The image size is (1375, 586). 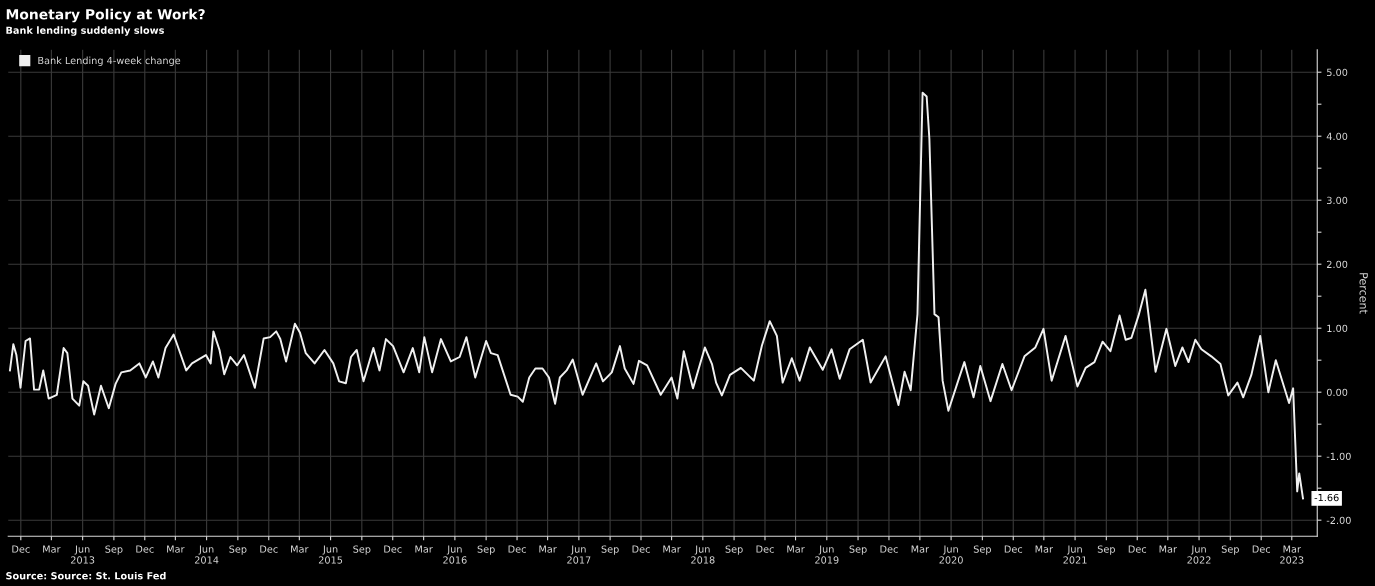 What do you see at coordinates (455, 554) in the screenshot?
I see `x-tick-label: Jun 2016` at bounding box center [455, 554].